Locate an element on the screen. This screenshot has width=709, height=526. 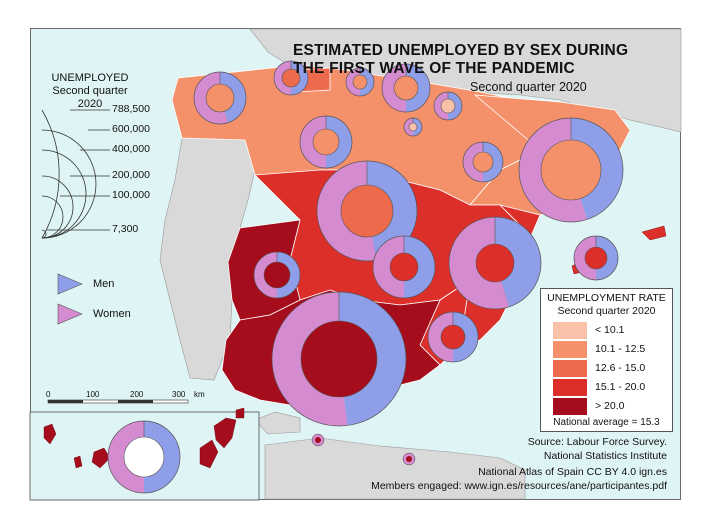
credit-atlas: National Atlas of Spain CC BY 4.0 ign.es is located at coordinates (572, 472).